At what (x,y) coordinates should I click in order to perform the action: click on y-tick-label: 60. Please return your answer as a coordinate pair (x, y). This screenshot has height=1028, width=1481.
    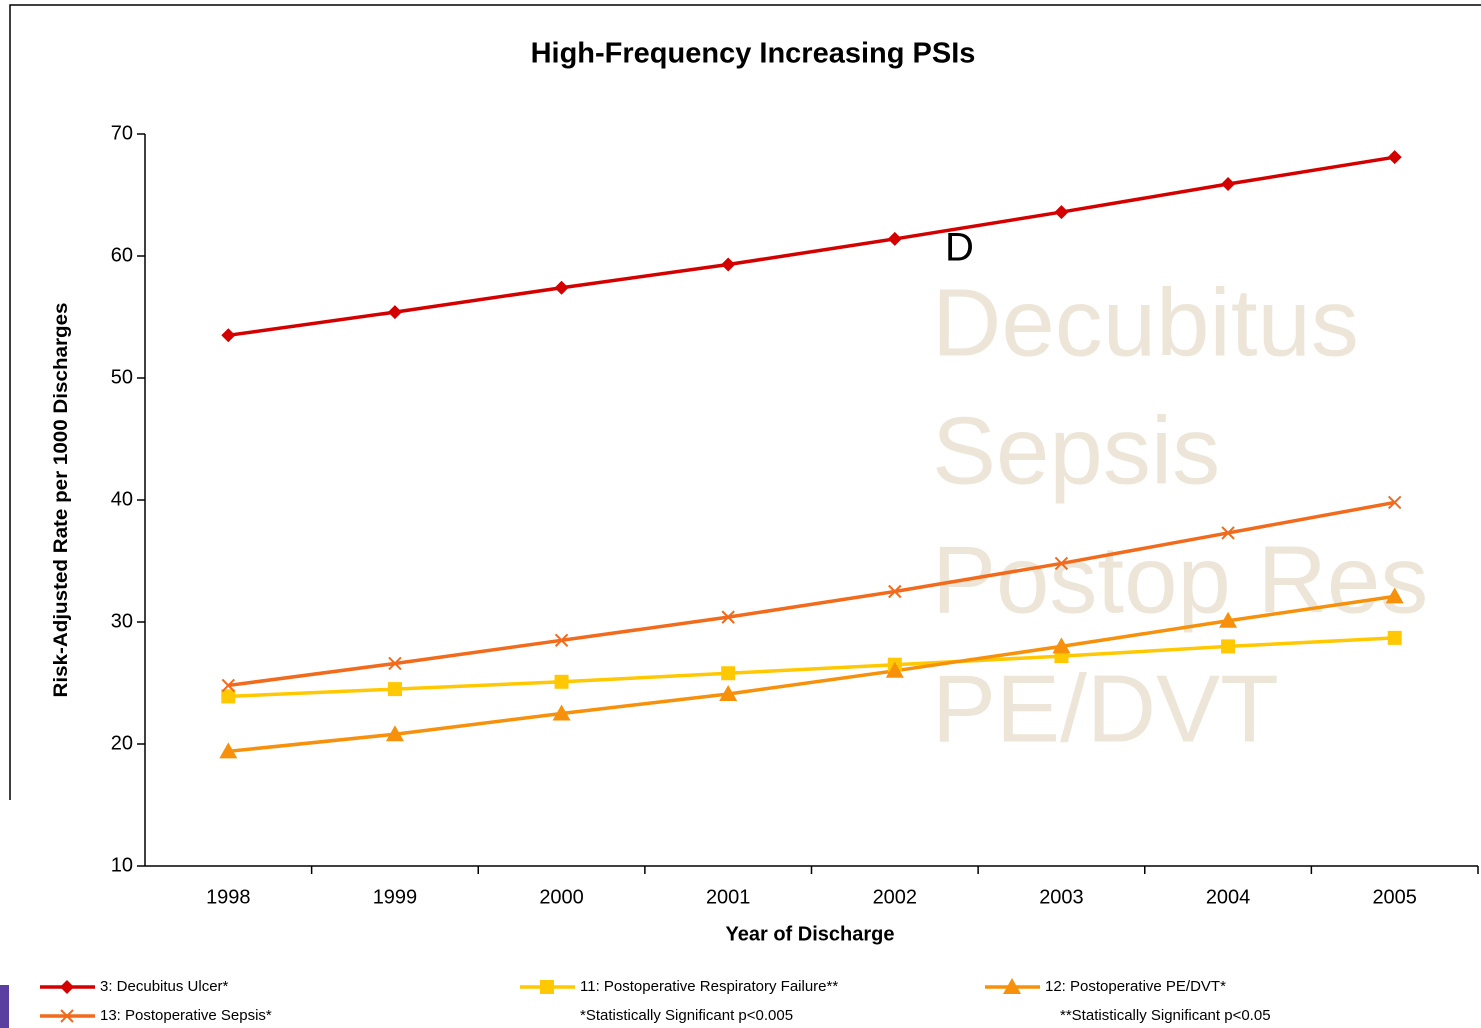
    Looking at the image, I should click on (122, 255).